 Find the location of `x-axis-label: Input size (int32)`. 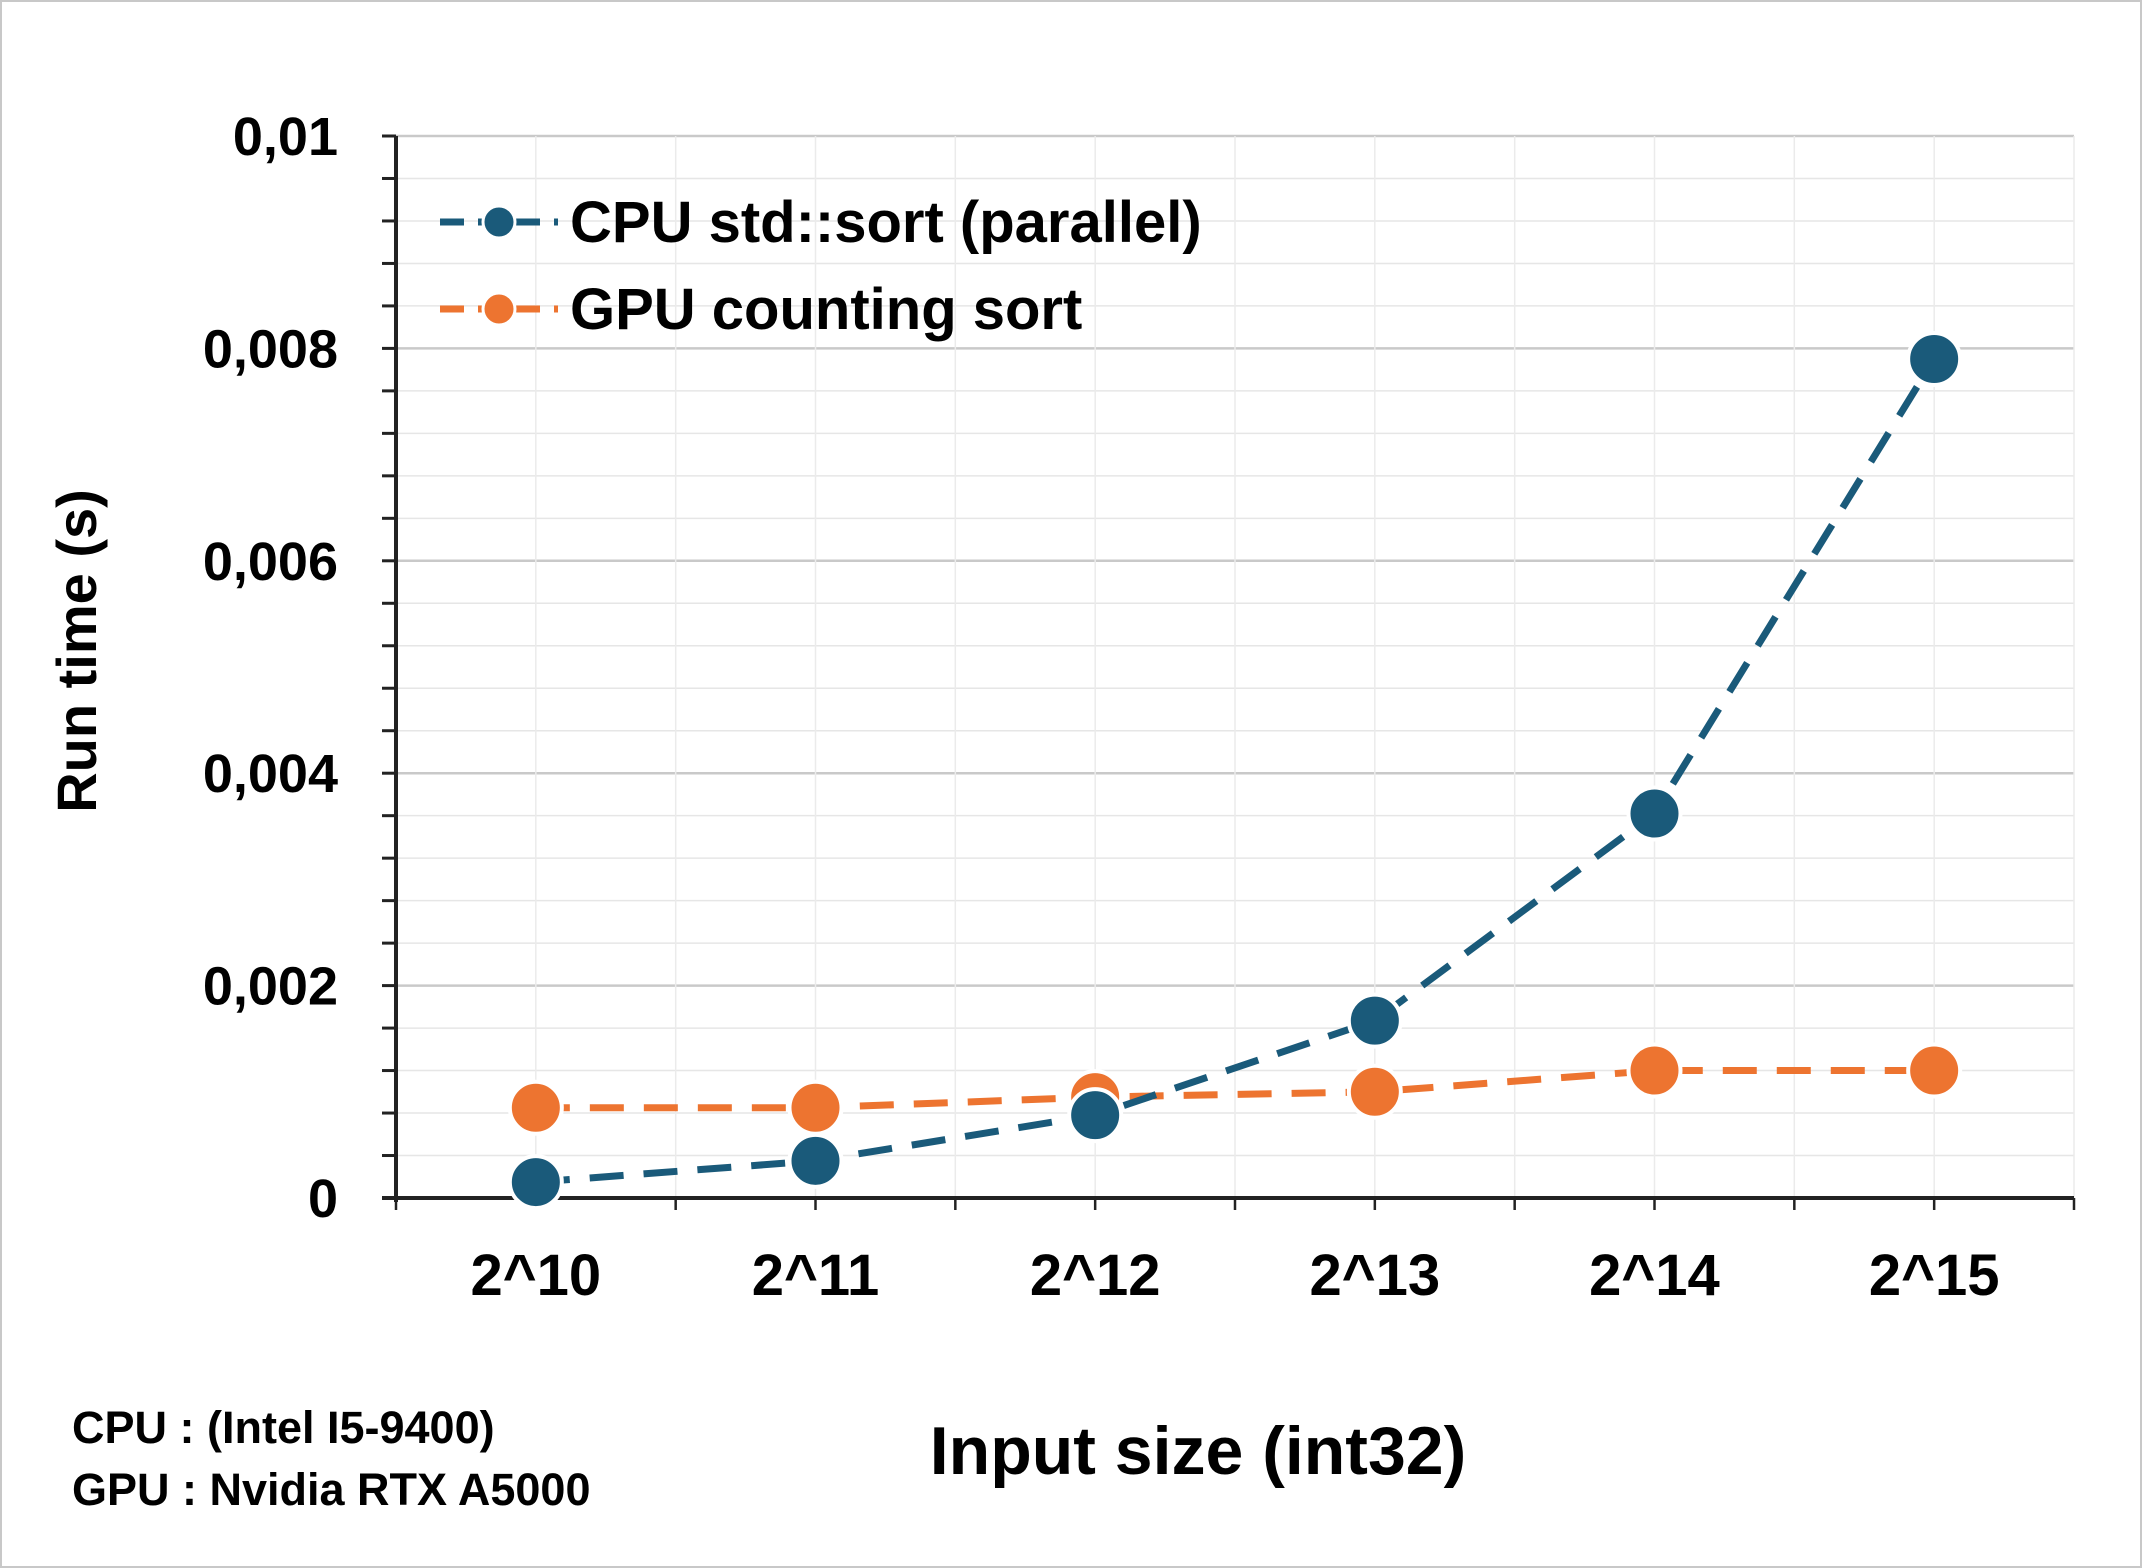

x-axis-label: Input size (int32) is located at coordinates (1198, 1451).